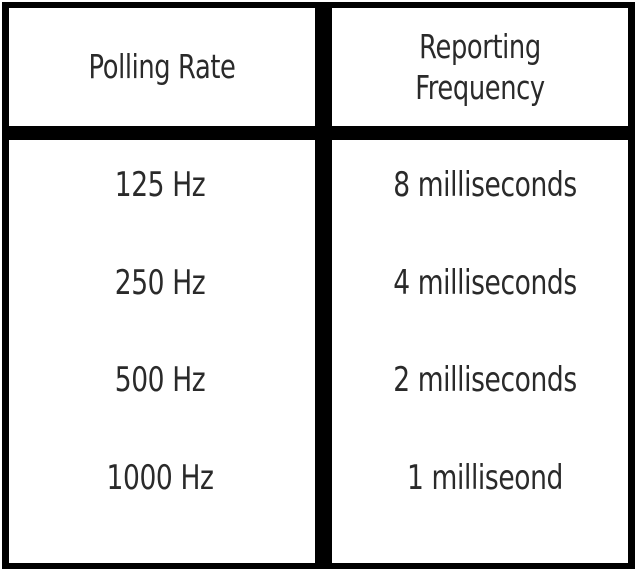  I want to click on cell-polling-rate-row2: 250 Hz, so click(160, 283).